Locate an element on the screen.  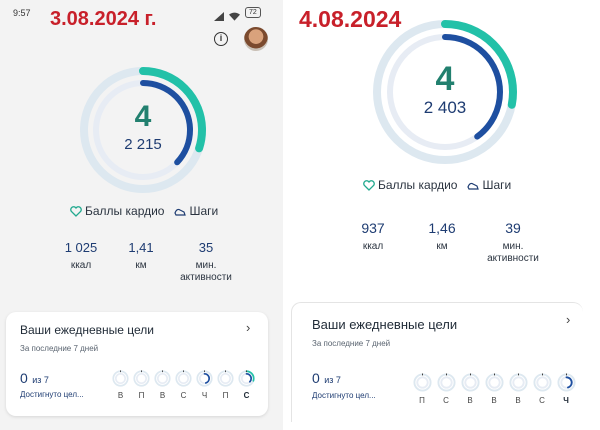
day-ring-3: С is located at coordinates (183, 385).